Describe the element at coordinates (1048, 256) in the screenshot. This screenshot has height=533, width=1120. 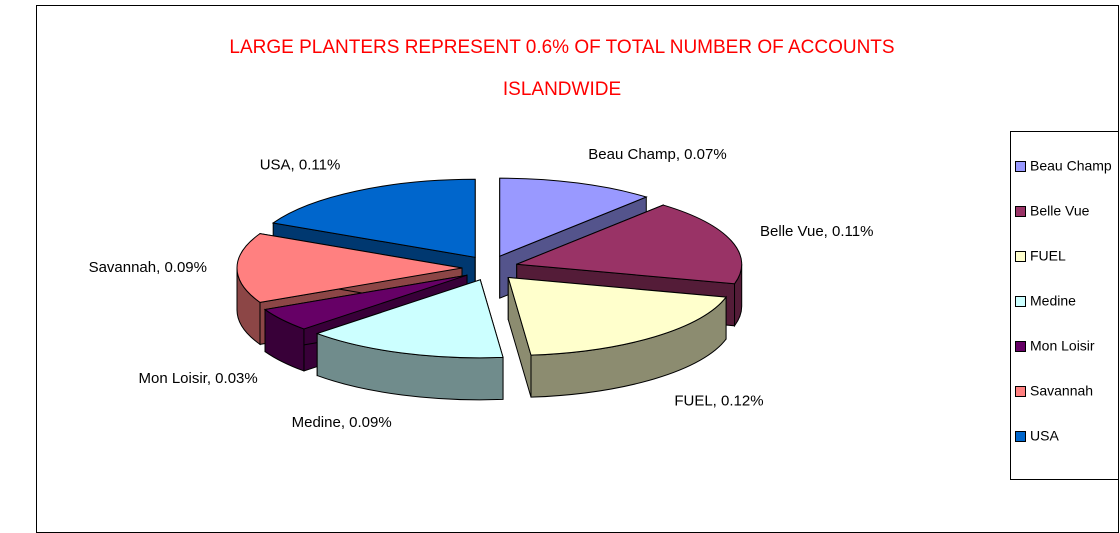
I see `legend-label: FUEL` at that location.